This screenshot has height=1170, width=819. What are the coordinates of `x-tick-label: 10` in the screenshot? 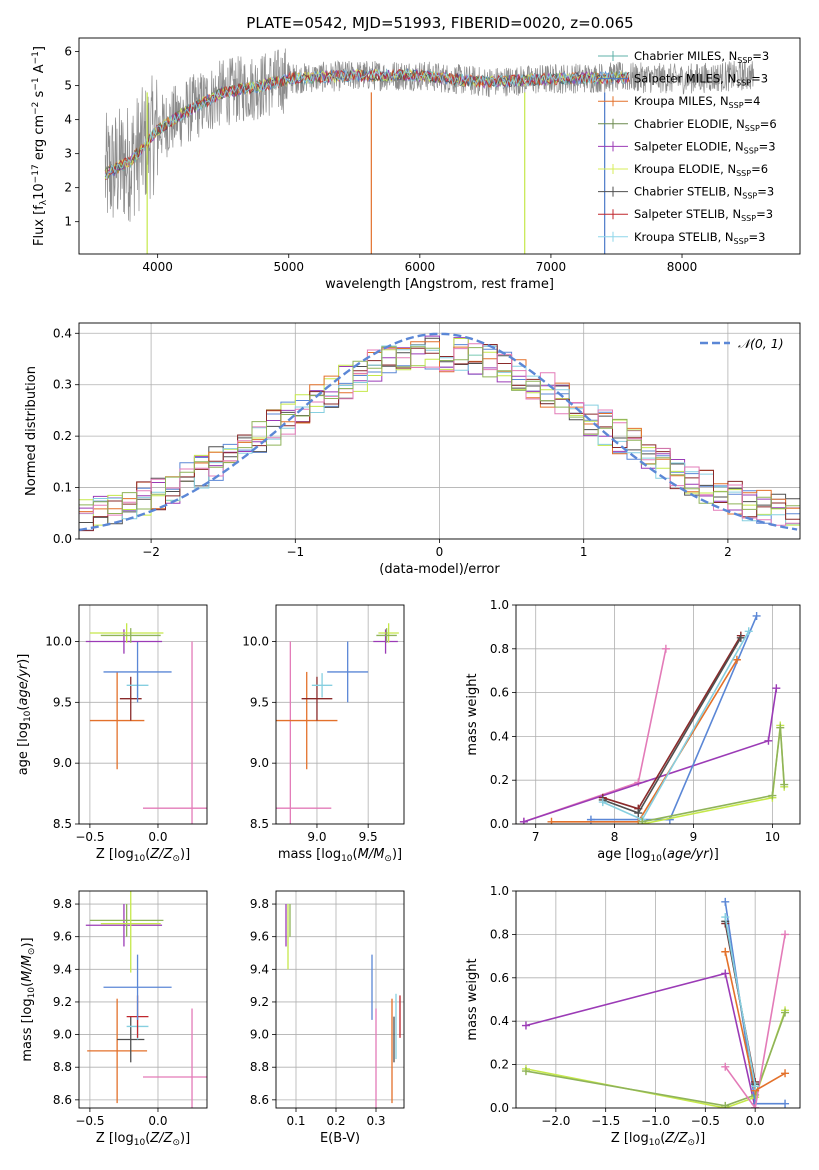 It's located at (772, 837).